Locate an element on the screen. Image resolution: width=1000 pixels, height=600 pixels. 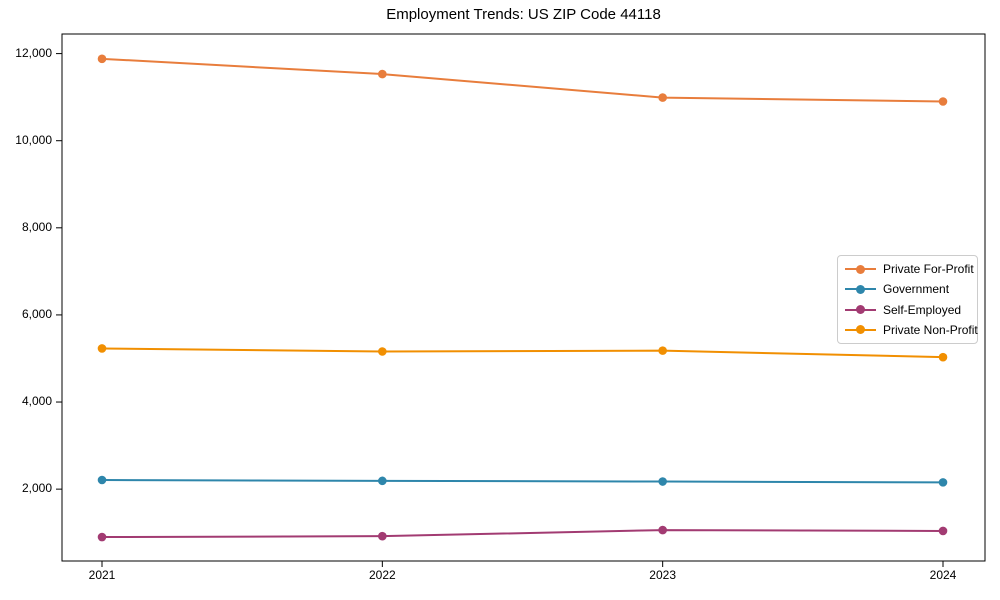
x-tick-label: 2024 is located at coordinates (943, 575).